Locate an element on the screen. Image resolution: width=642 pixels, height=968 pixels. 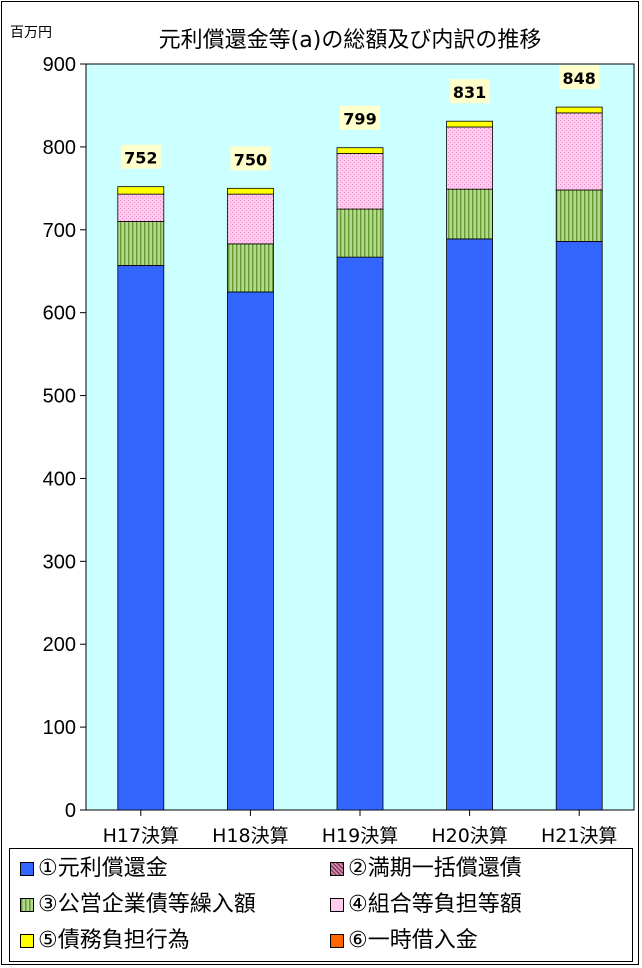
y-tick-label: 600 is located at coordinates (59, 314).